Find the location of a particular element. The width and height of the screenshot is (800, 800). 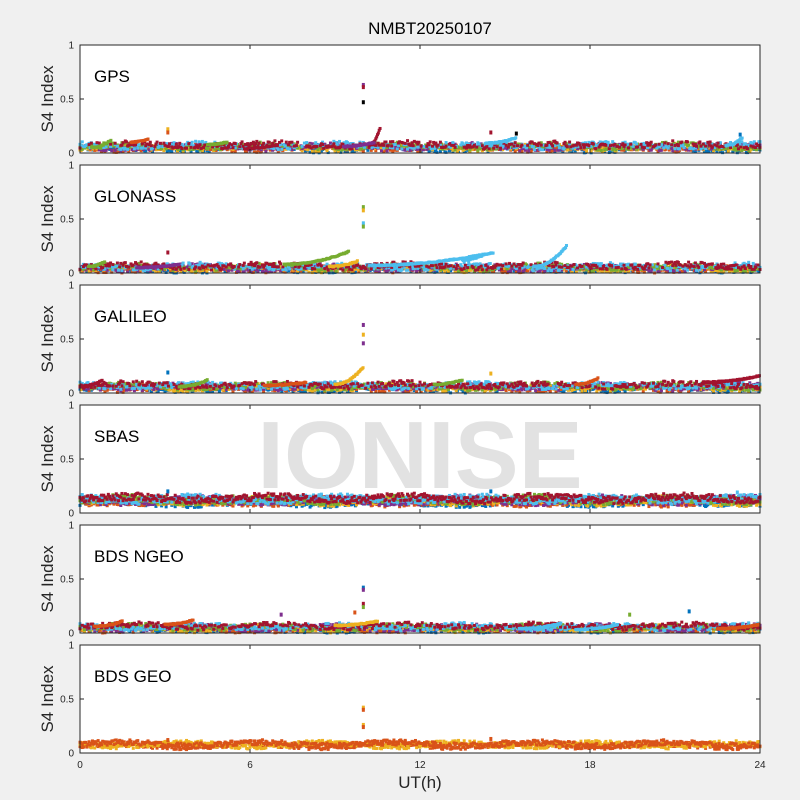

y-tick-label: 0 is located at coordinates (71, 154).